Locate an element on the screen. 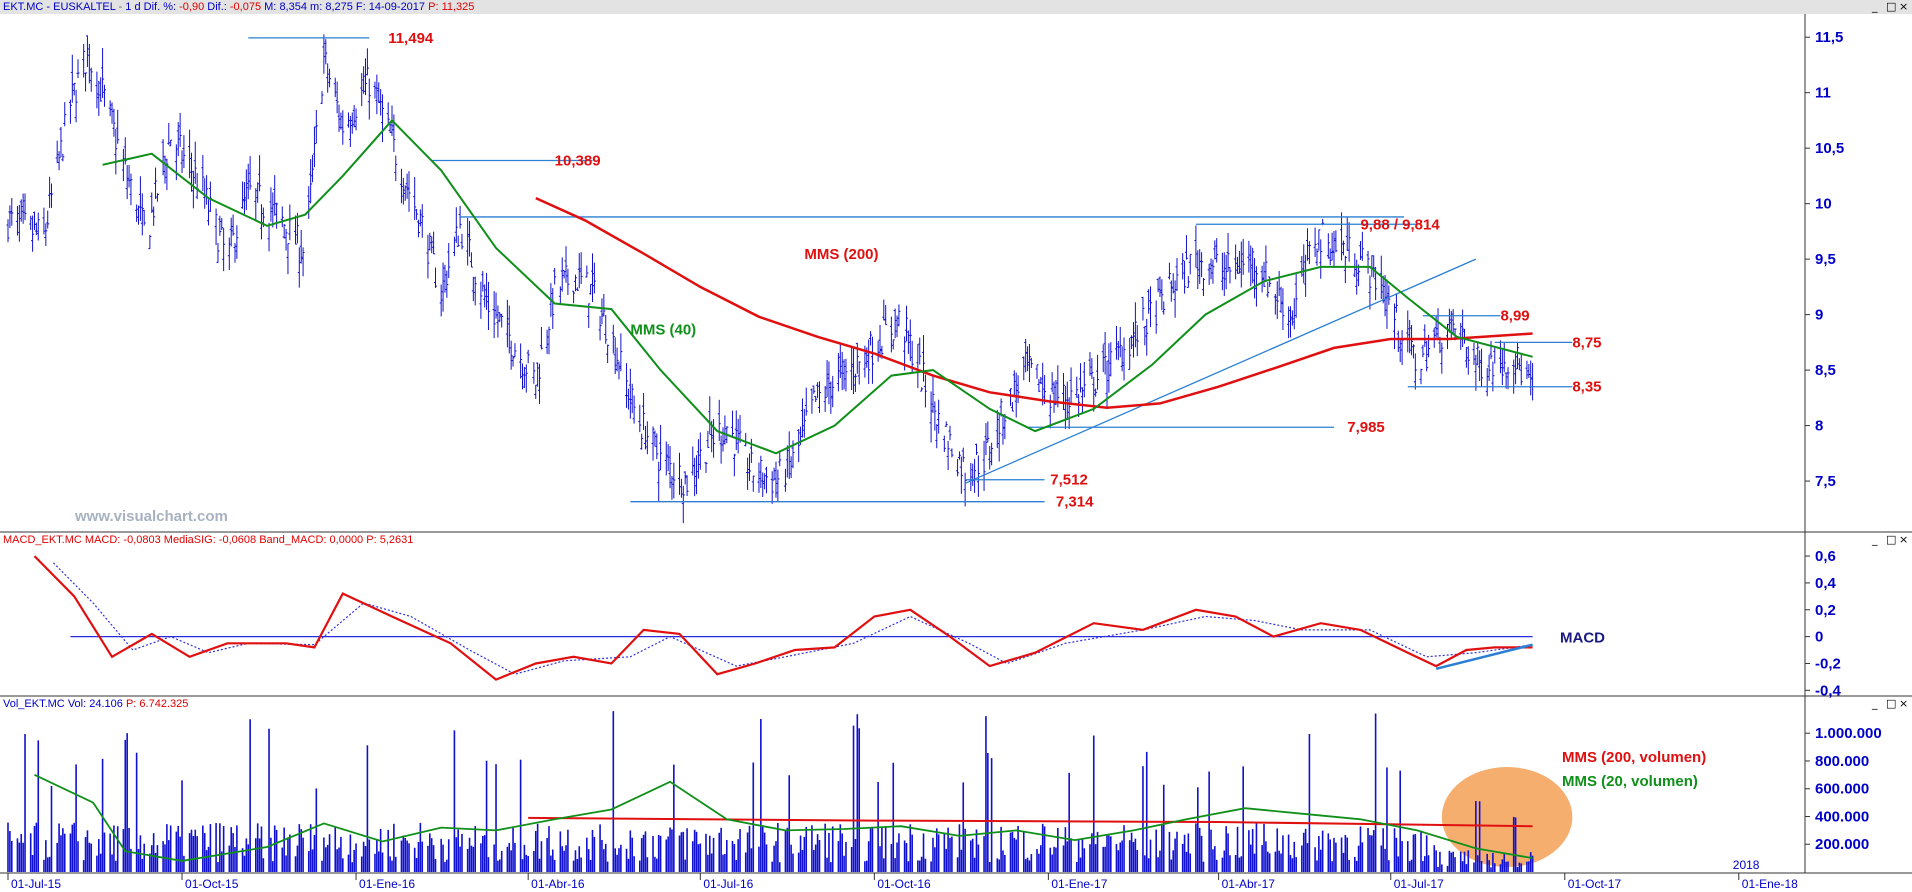 Image resolution: width=1912 pixels, height=892 pixels. volume-label: Vol: is located at coordinates (77, 704).